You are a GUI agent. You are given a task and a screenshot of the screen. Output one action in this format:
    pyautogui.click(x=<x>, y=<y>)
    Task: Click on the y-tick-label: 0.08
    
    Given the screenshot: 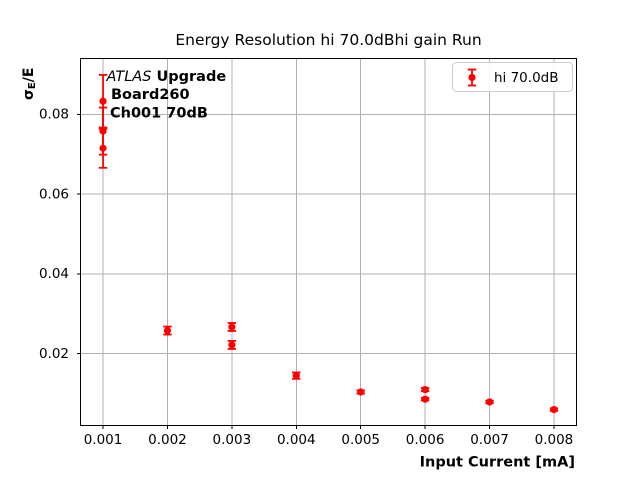 What is the action you would take?
    pyautogui.click(x=54, y=115)
    